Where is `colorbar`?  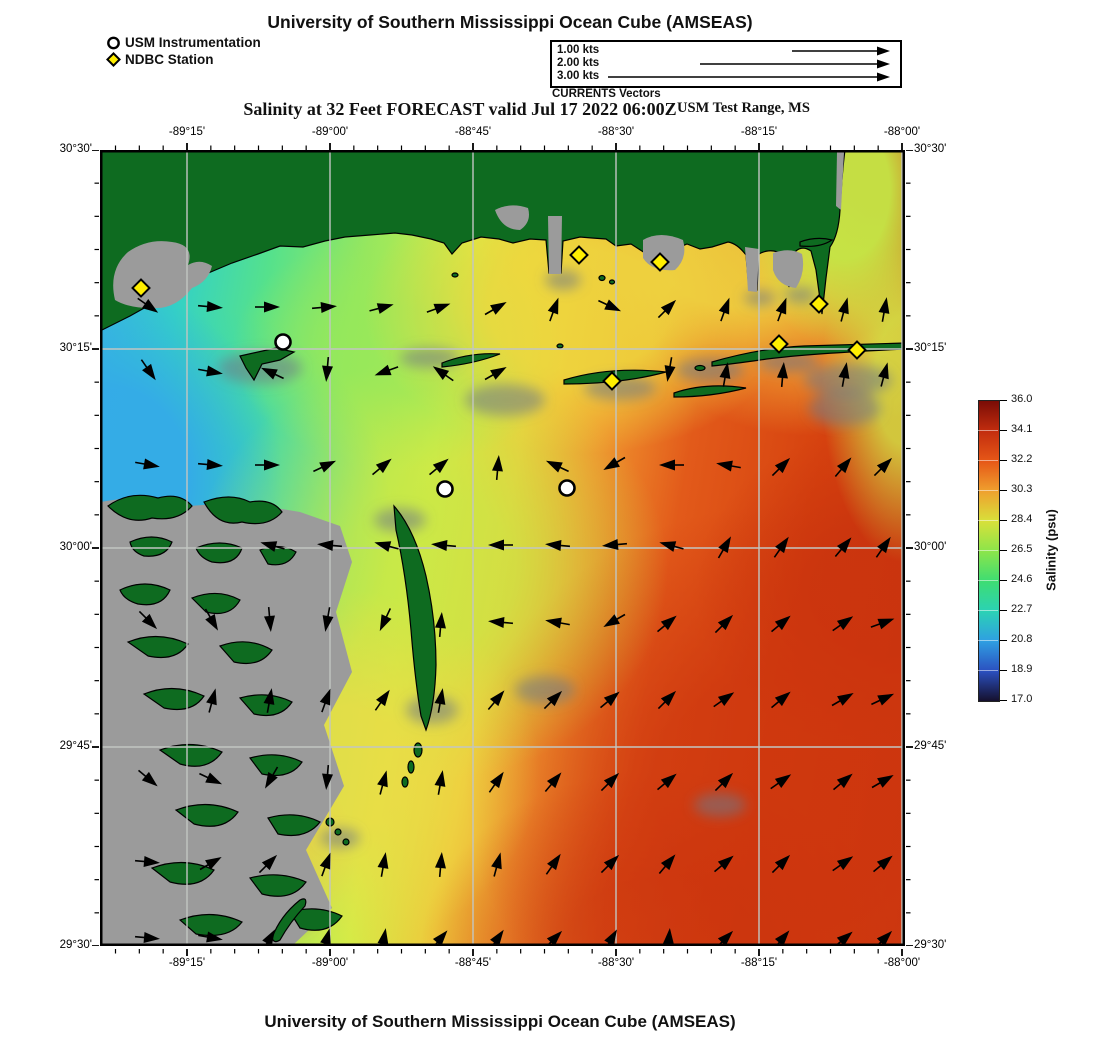
colorbar is located at coordinates (989, 551).